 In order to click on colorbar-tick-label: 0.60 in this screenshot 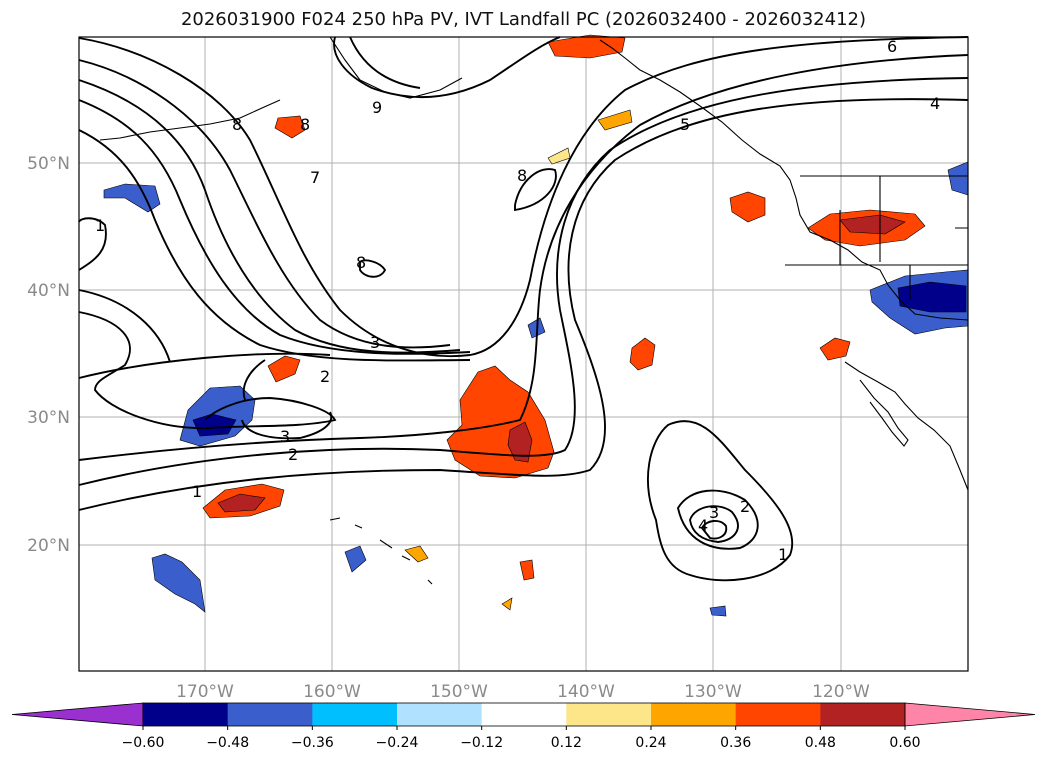, I will do `click(904, 743)`.